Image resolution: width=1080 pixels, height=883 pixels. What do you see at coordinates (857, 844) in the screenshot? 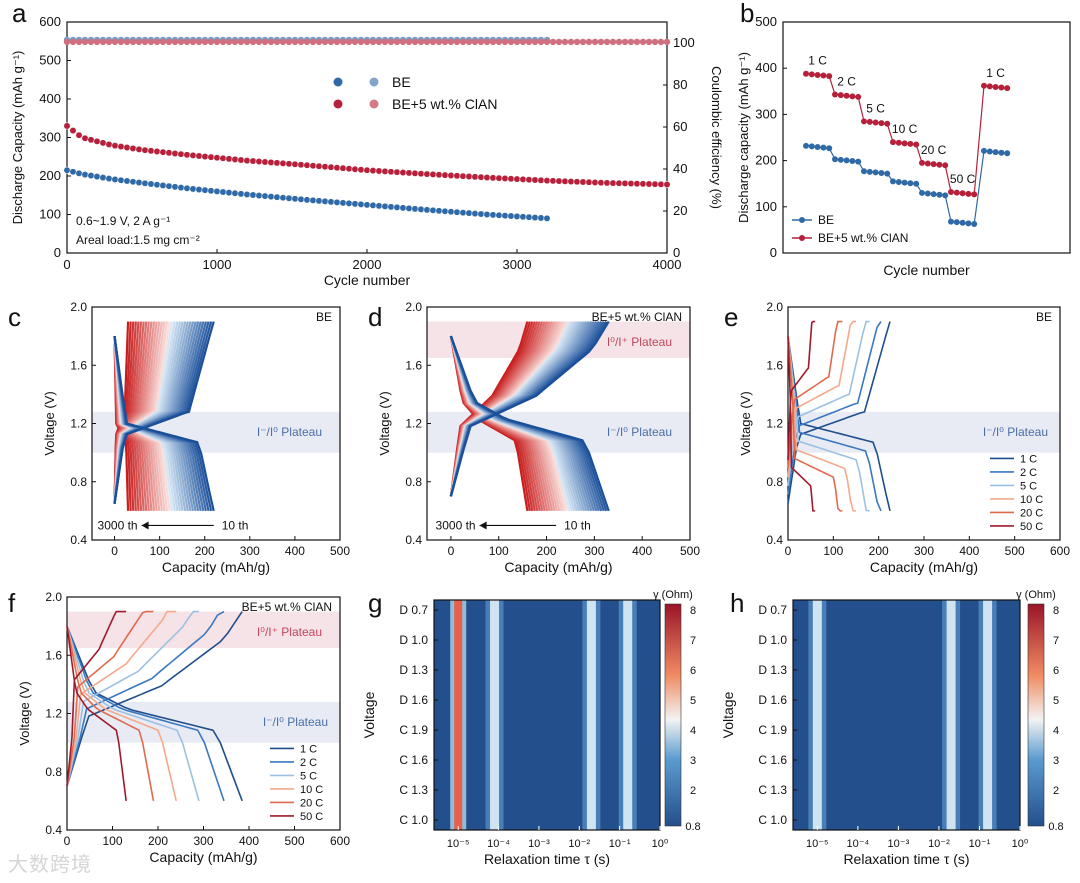
I see `x-tick-label: 10⁻⁴` at bounding box center [857, 844].